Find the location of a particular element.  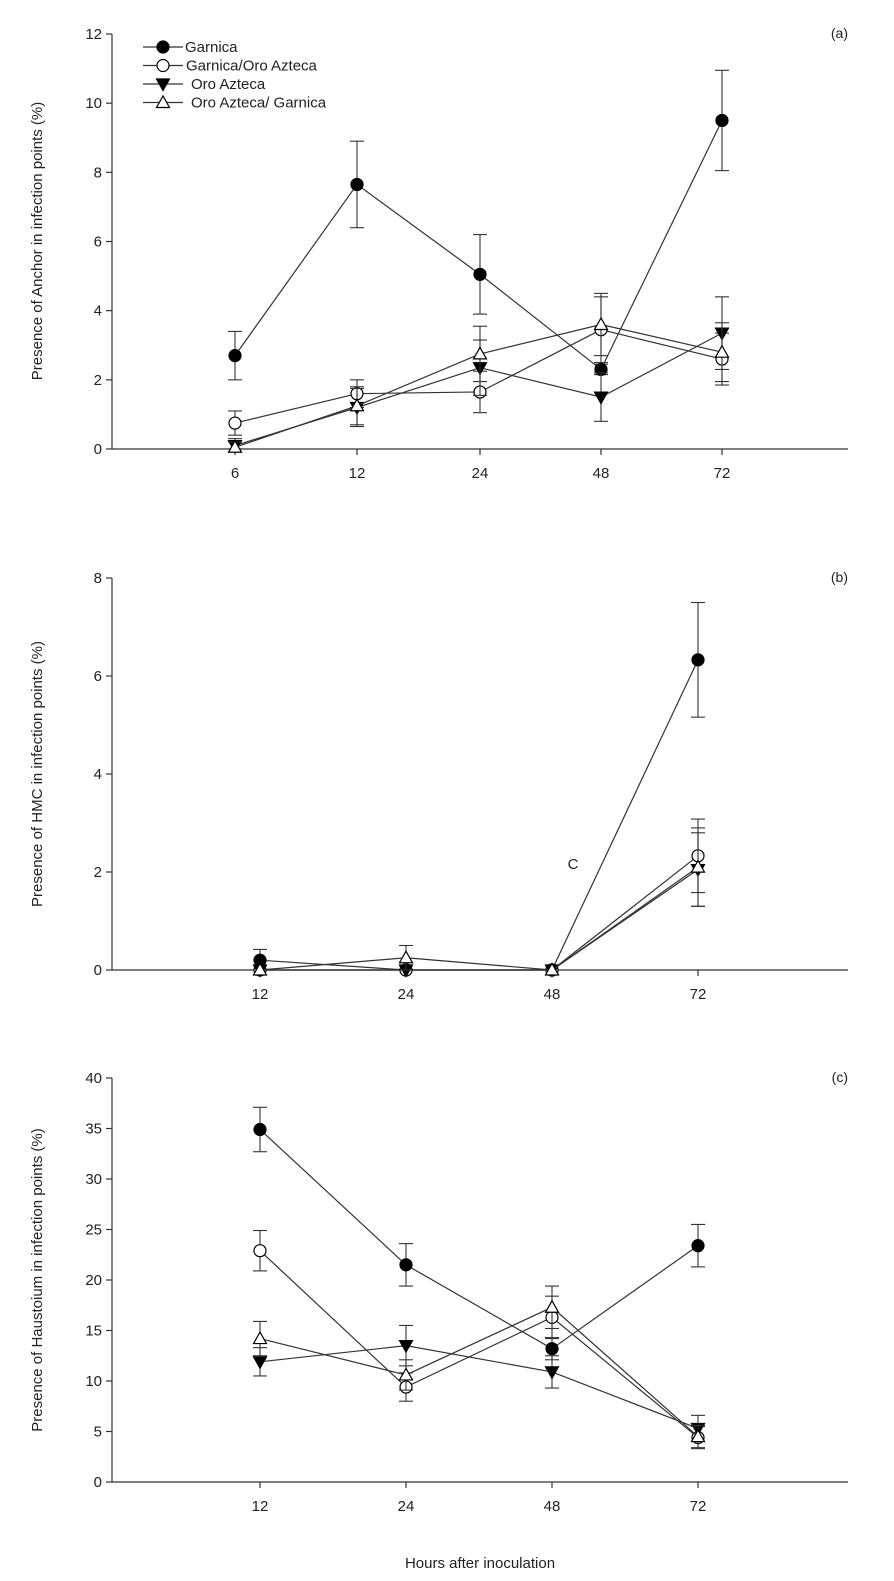

y-tick-label: 15 is located at coordinates (93, 1331).